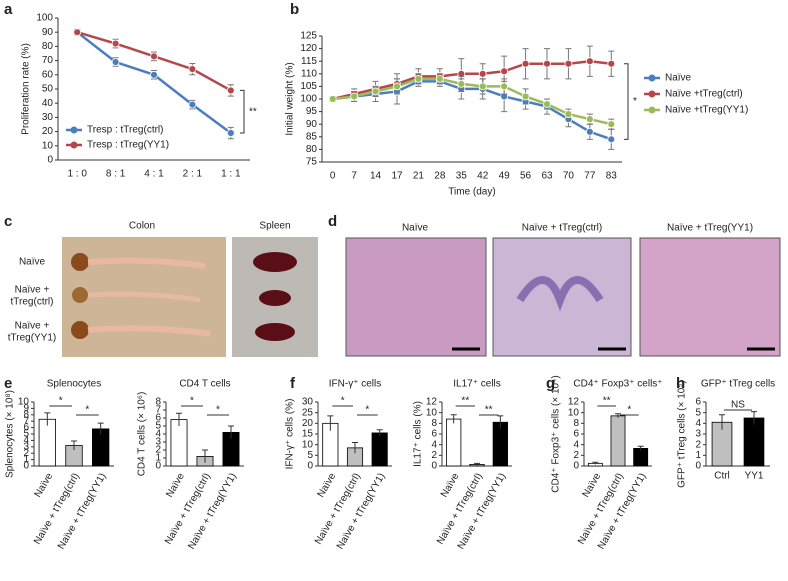 This screenshot has height=581, width=788. Describe the element at coordinates (722, 476) in the screenshot. I see `x-tick-label: Ctrl` at that location.